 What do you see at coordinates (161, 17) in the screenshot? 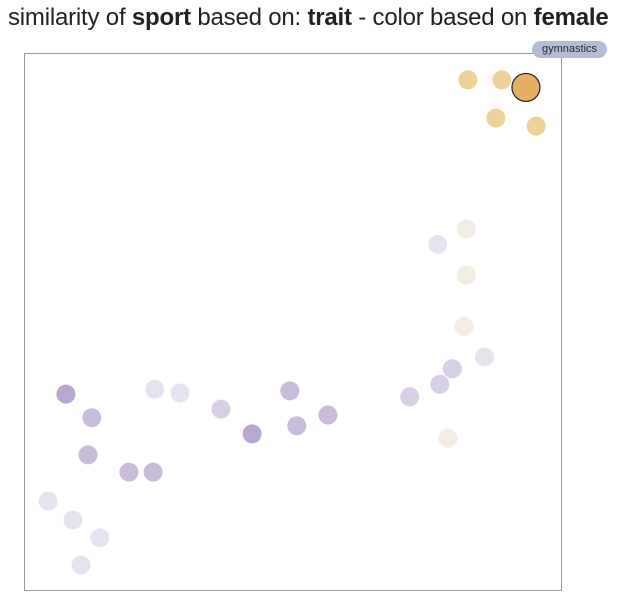
I see `title-entity: sport` at bounding box center [161, 17].